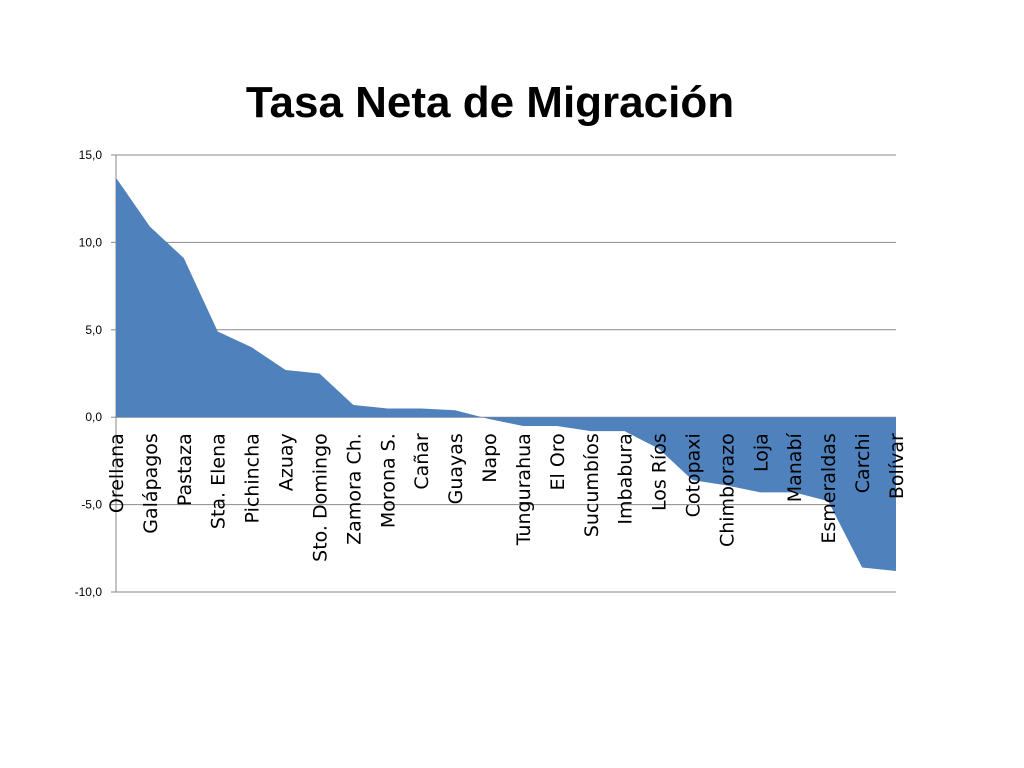 The image size is (1024, 768). I want to click on x-category-label: Los Ríos, so click(660, 472).